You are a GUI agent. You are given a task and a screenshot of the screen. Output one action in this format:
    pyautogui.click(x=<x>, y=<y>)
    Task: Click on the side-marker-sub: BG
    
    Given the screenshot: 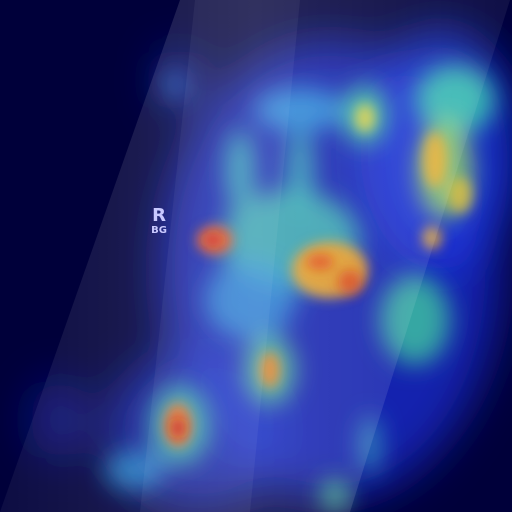 What is the action you would take?
    pyautogui.click(x=159, y=230)
    